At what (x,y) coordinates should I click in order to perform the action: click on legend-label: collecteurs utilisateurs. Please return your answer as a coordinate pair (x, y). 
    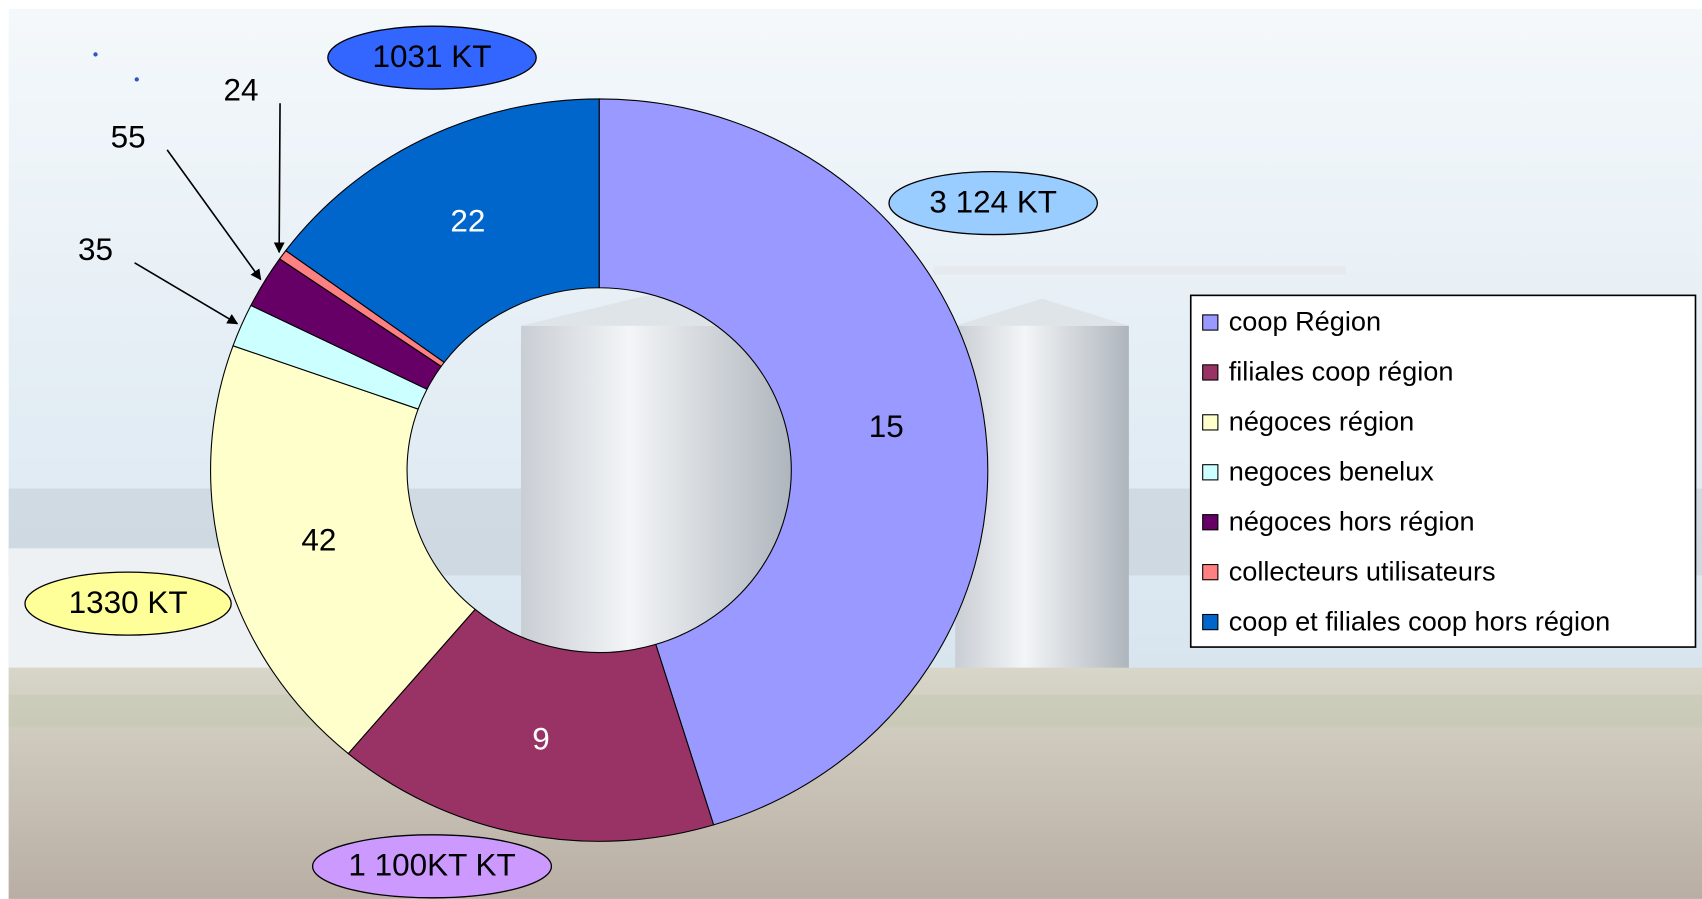
    Looking at the image, I should click on (1362, 570).